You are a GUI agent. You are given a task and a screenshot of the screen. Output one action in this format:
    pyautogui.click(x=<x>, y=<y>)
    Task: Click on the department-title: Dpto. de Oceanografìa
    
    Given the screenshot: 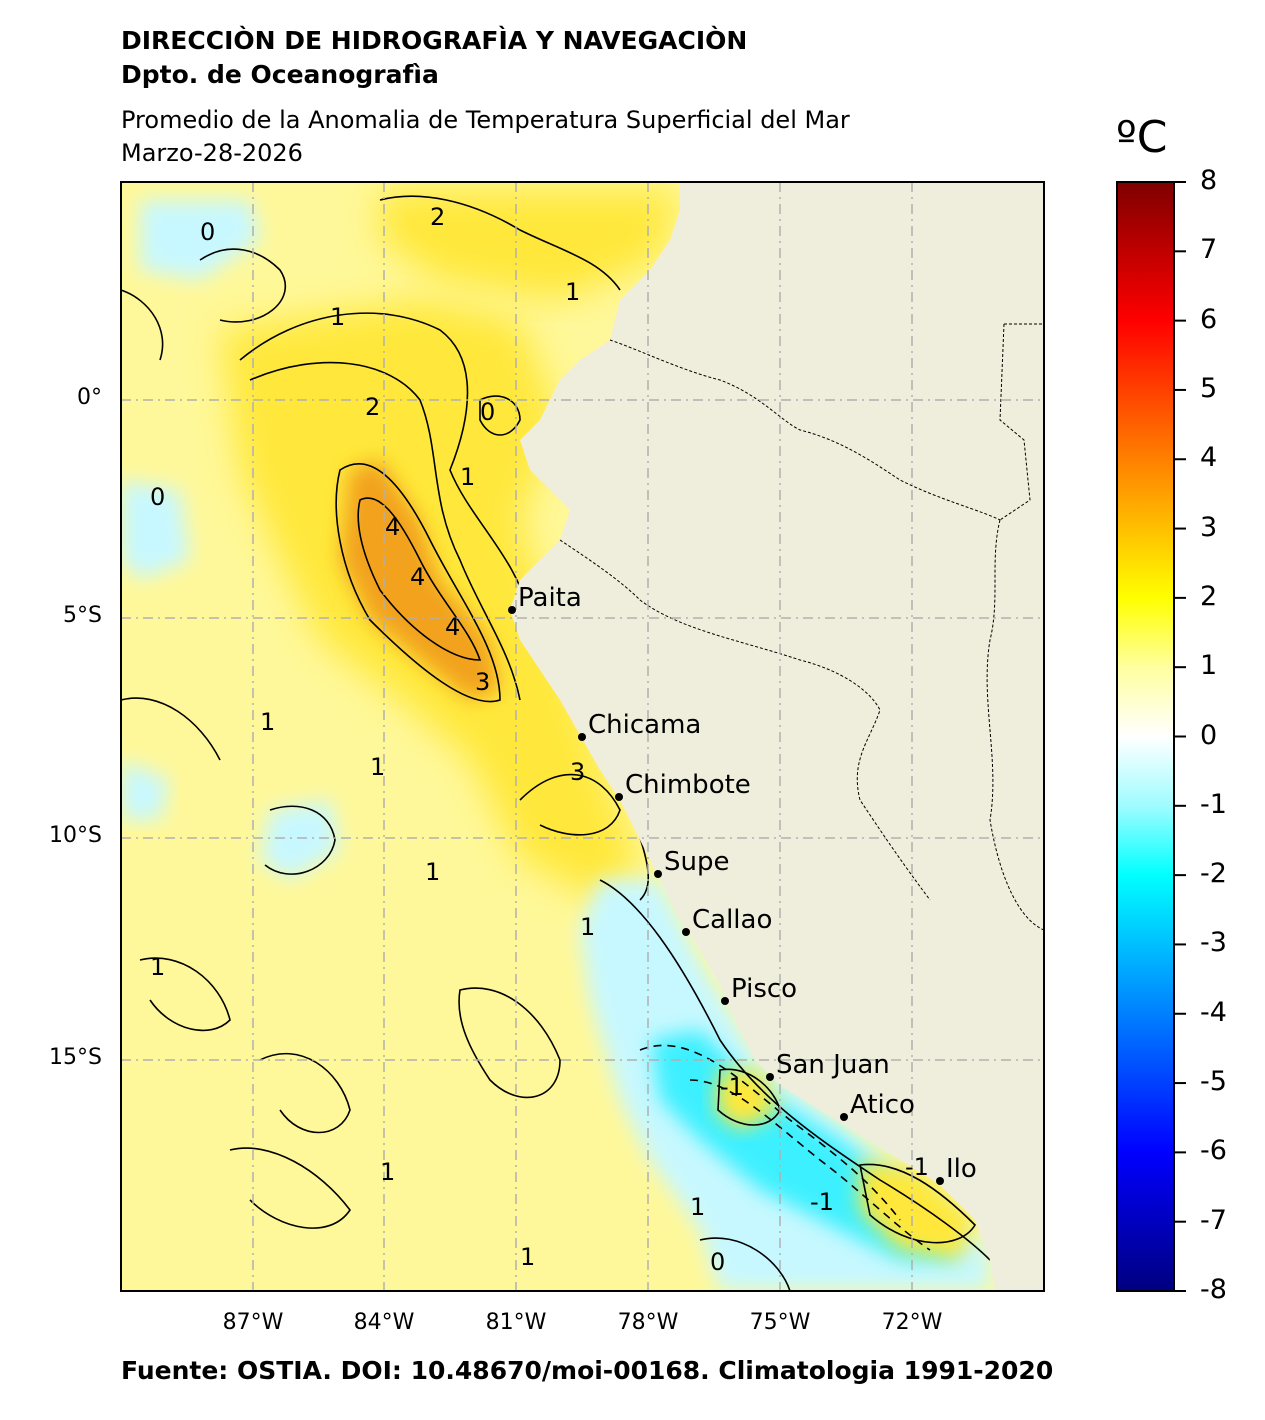 What is the action you would take?
    pyautogui.click(x=280, y=74)
    